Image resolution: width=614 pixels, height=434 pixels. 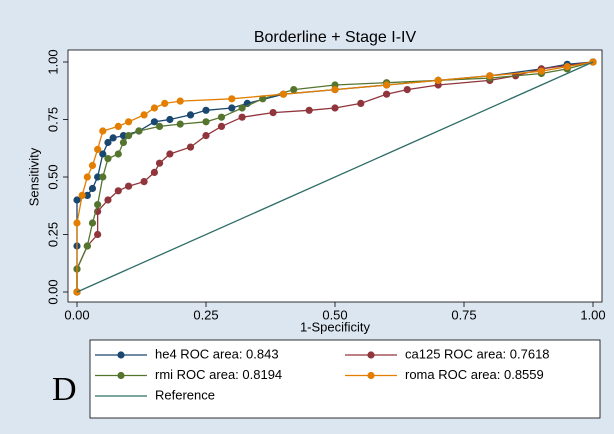 What do you see at coordinates (477, 353) in the screenshot?
I see `legend-label: ca125 ROC area: 0.7618` at bounding box center [477, 353].